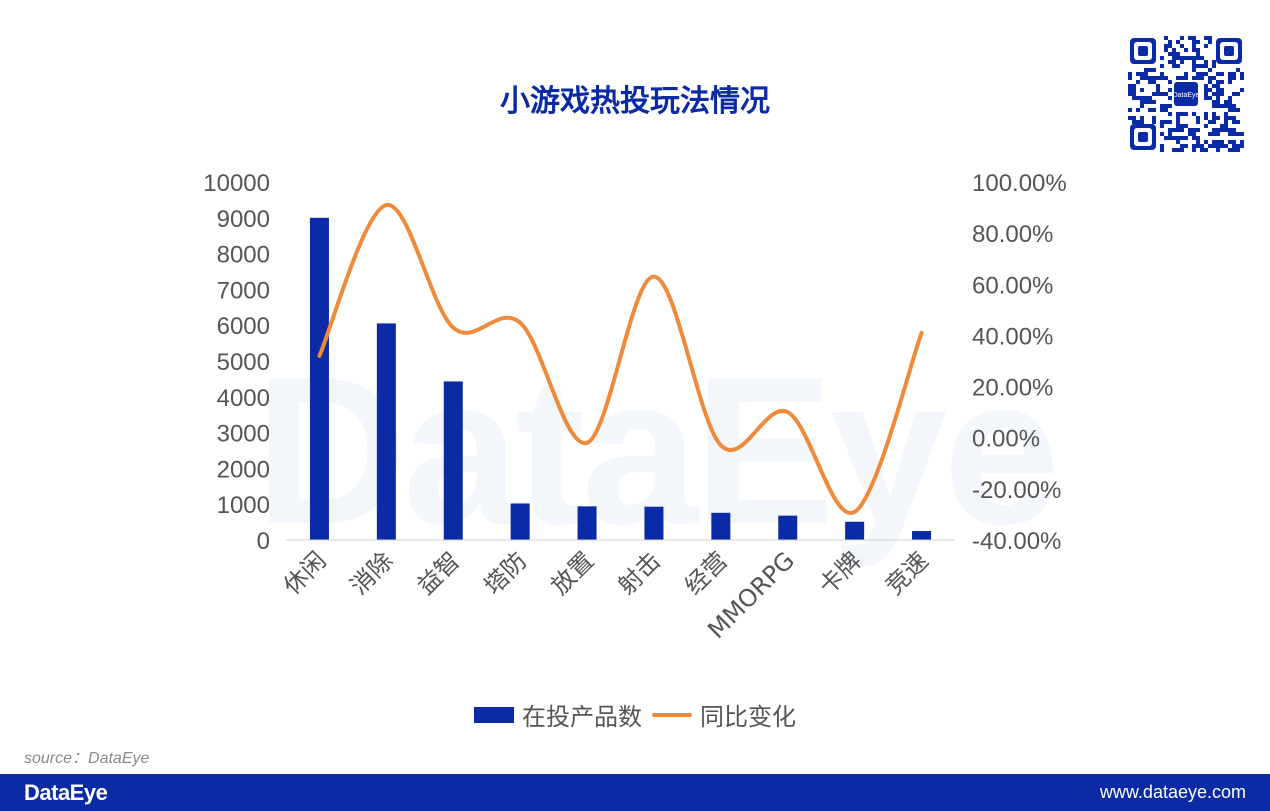  I want to click on y-left-tick-label: 8000, so click(243, 255).